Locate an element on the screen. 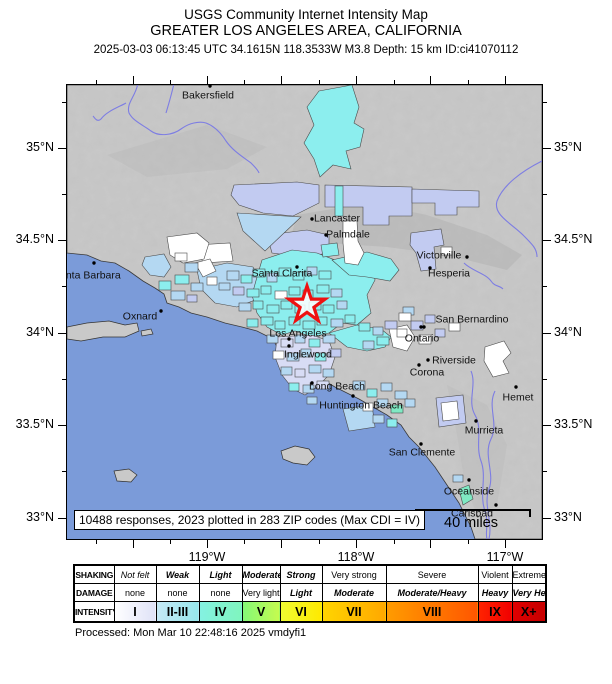 Image resolution: width=612 pixels, height=684 pixels. city-label: Ontario is located at coordinates (422, 339).